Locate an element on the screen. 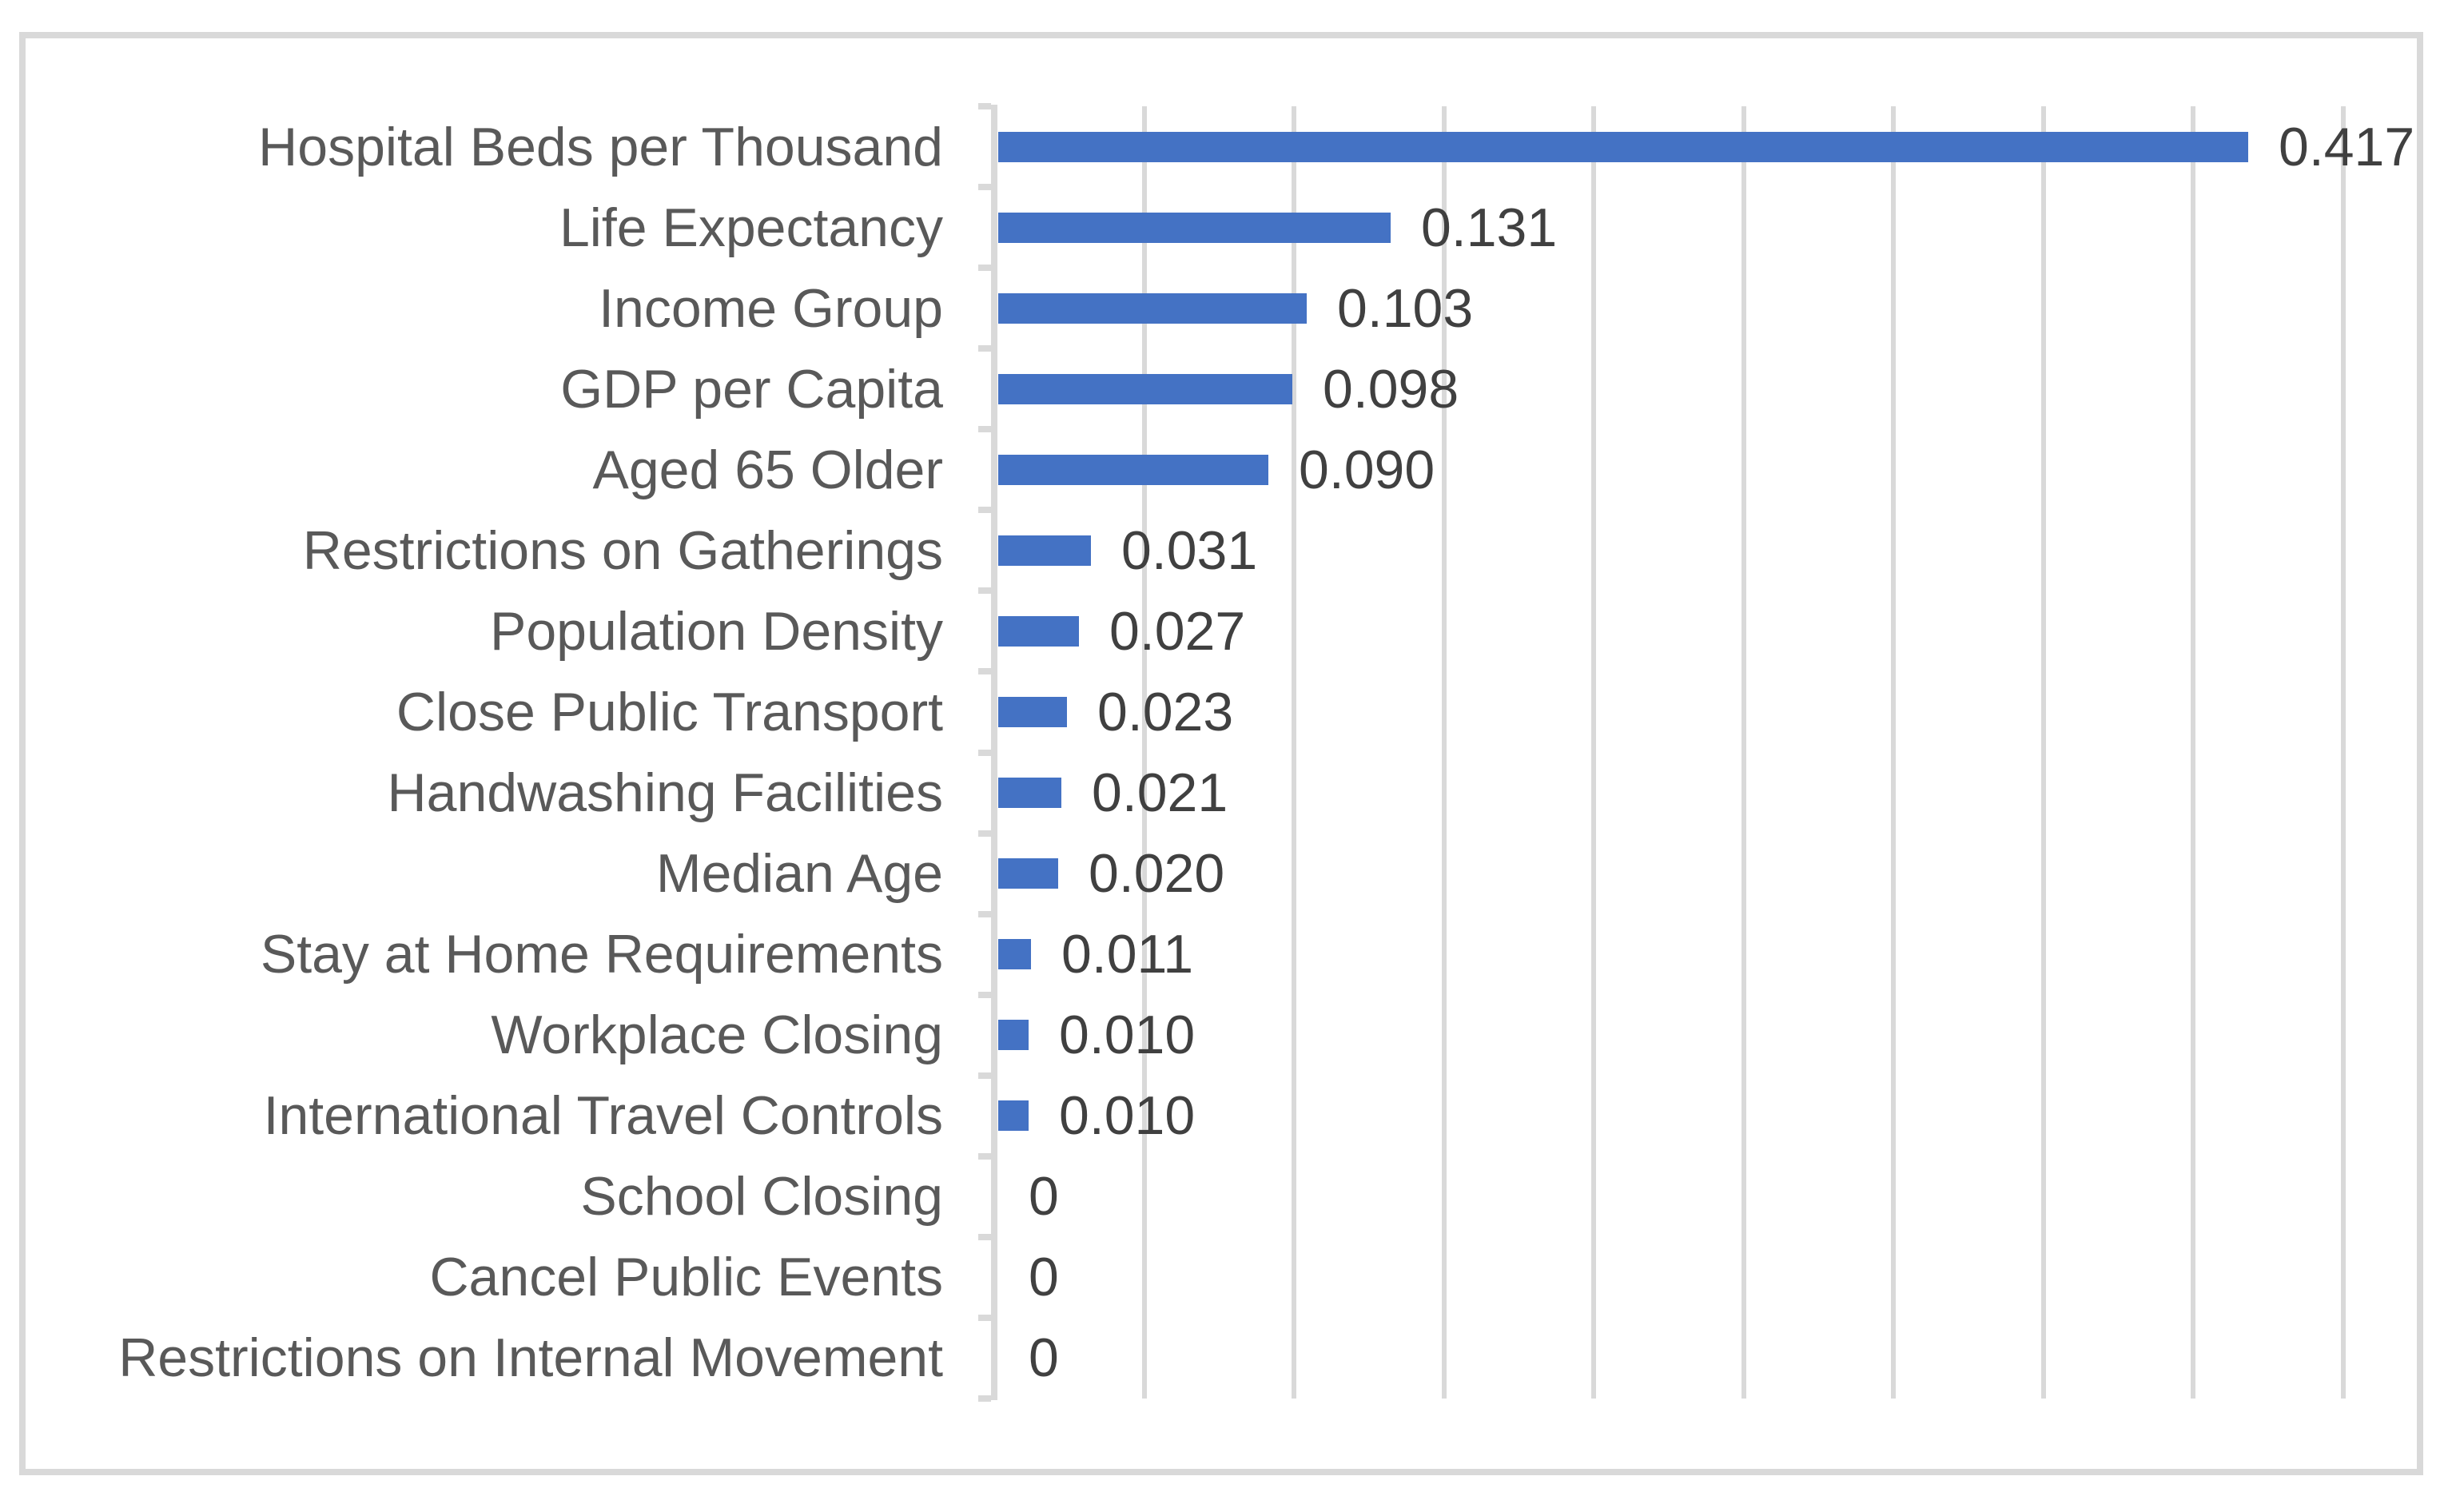  category-label: Restrictions on Internal Movement is located at coordinates (530, 1358).